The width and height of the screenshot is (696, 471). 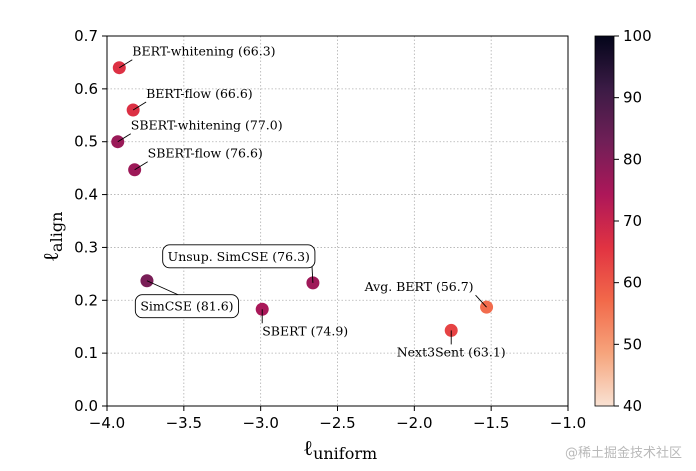 I want to click on y-tick-label: 0.5, so click(x=86, y=142).